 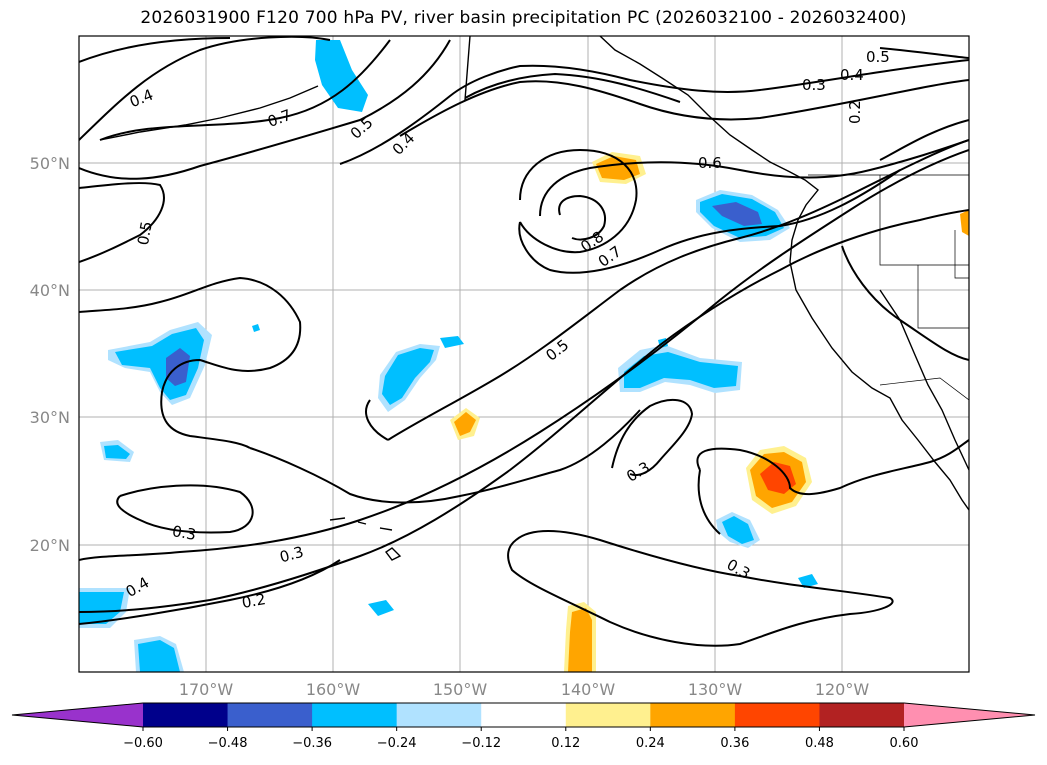 What do you see at coordinates (842, 689) in the screenshot?
I see `lon-label: 120°W` at bounding box center [842, 689].